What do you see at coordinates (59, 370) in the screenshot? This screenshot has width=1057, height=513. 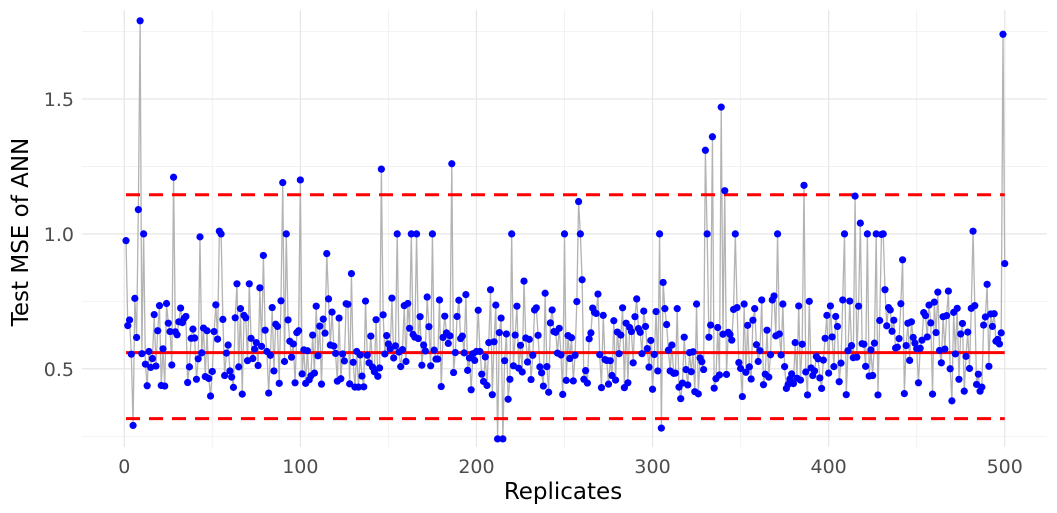 I see `y-tick-label: 0.5` at bounding box center [59, 370].